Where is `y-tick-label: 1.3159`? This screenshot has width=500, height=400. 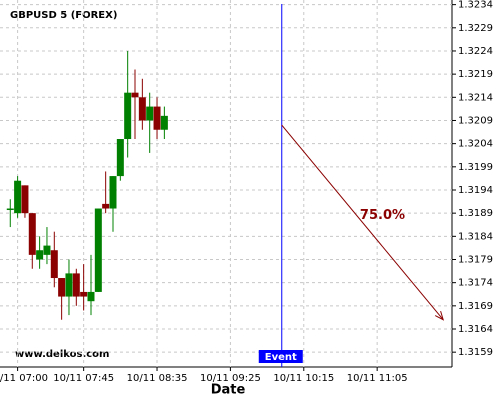 y-tick-label: 1.3159 is located at coordinates (475, 352).